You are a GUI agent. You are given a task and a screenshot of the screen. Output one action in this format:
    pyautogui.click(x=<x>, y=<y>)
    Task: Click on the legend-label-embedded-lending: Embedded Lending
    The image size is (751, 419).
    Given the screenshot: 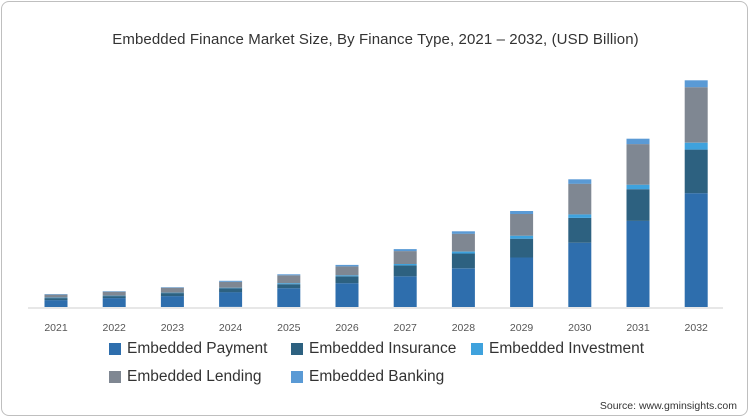 What is the action you would take?
    pyautogui.click(x=194, y=376)
    